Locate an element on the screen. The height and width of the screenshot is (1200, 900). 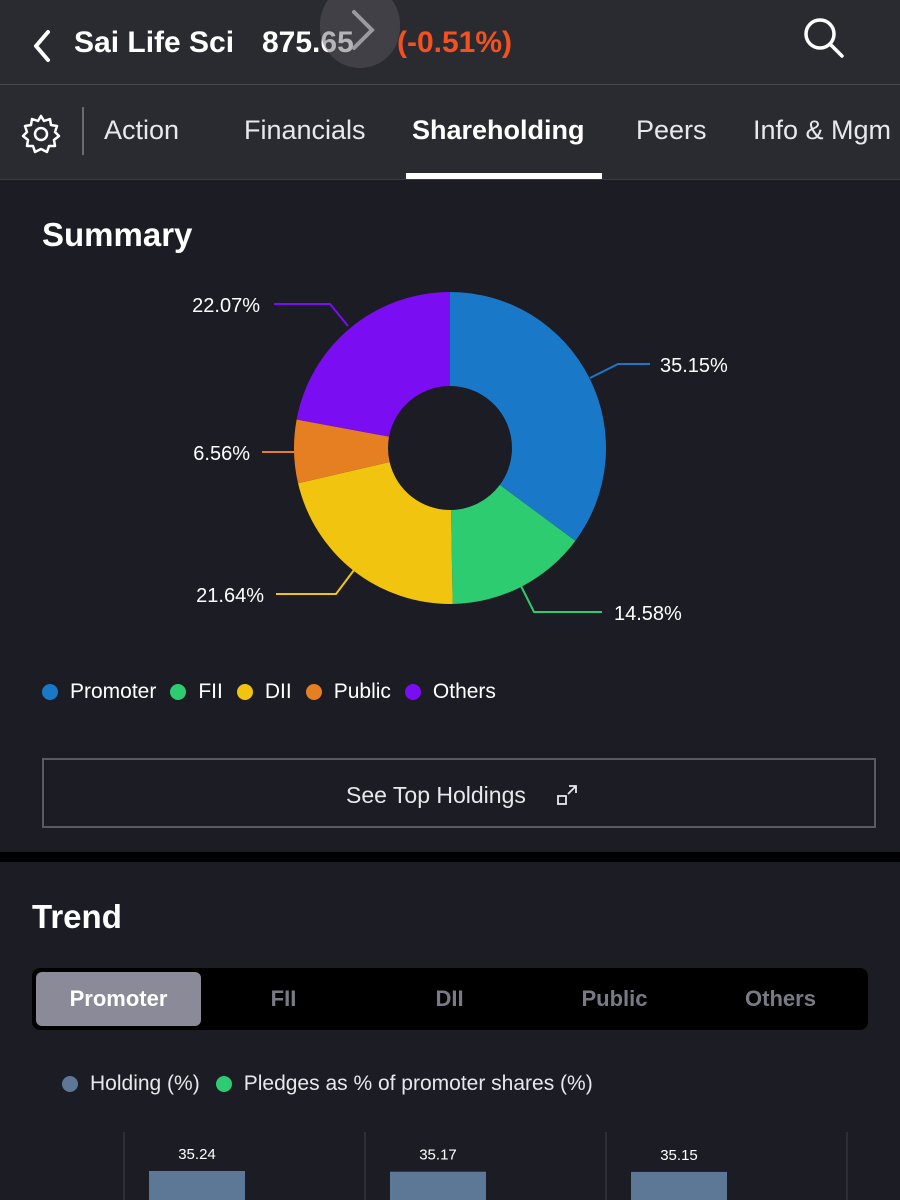
data-label-fii: 14.58% is located at coordinates (648, 614).